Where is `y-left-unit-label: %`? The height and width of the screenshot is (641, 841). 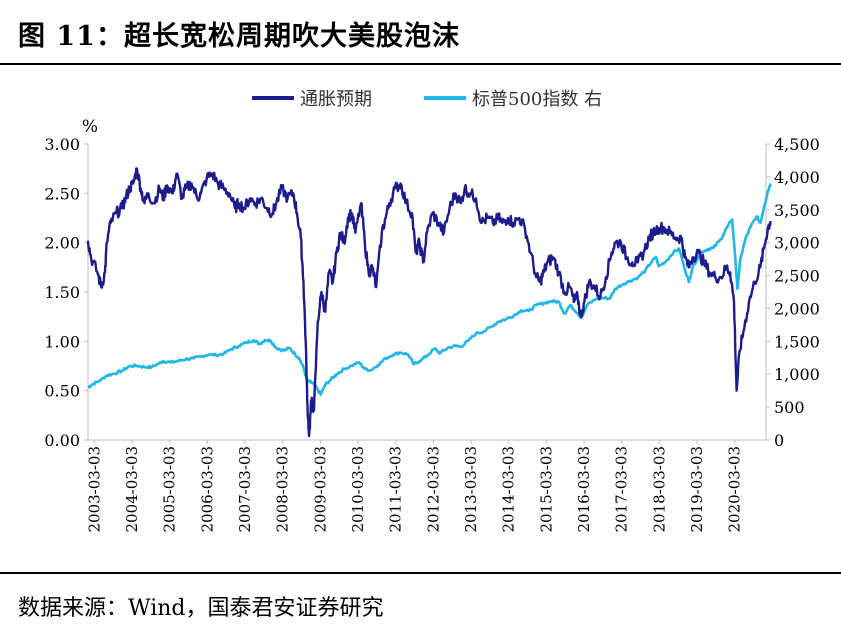 y-left-unit-label: % is located at coordinates (90, 127).